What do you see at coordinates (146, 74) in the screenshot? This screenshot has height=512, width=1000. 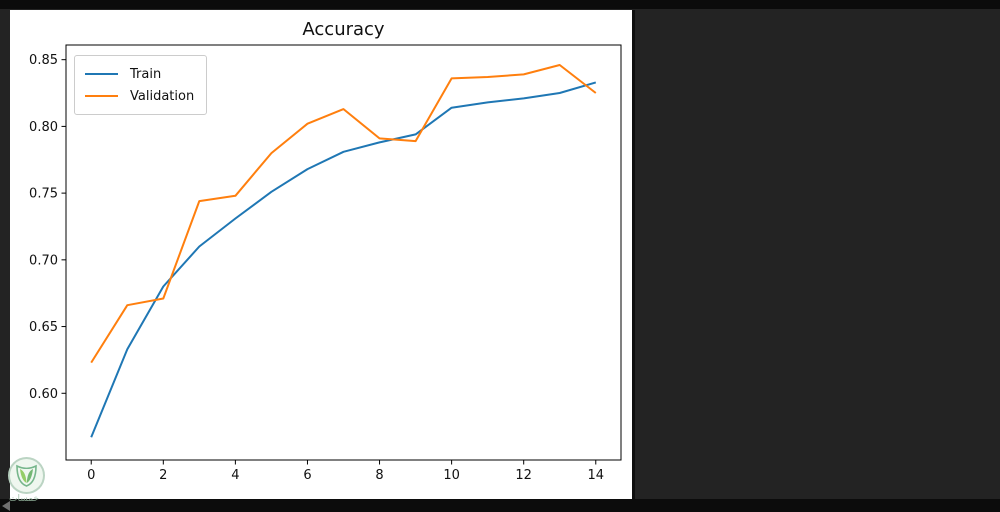 I see `legend-label: Train` at bounding box center [146, 74].